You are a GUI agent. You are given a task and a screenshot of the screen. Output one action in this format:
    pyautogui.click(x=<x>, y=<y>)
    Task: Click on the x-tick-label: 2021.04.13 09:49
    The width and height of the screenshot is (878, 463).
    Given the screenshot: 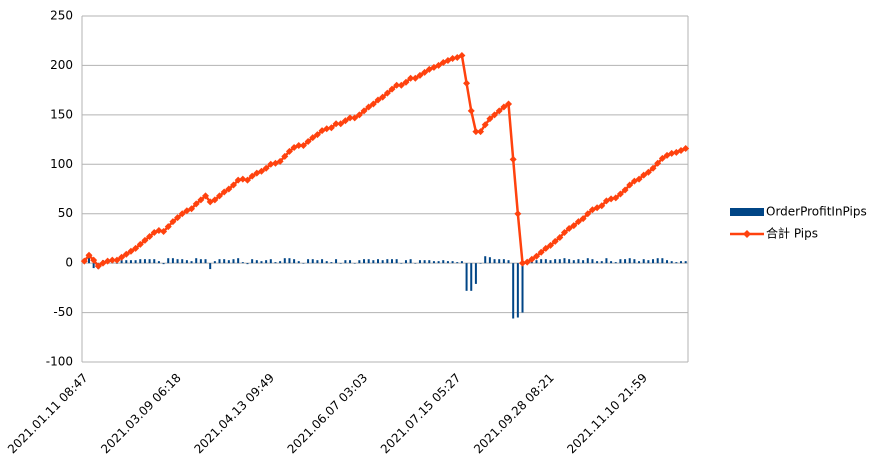 What is the action you would take?
    pyautogui.click(x=234, y=414)
    